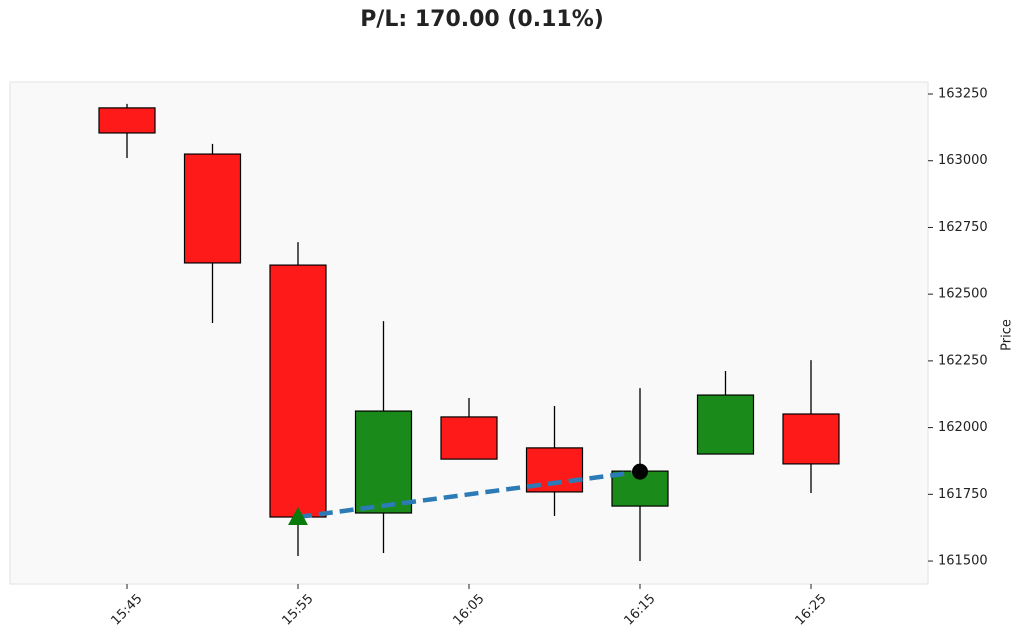 Image resolution: width=1024 pixels, height=644 pixels. What do you see at coordinates (482, 19) in the screenshot?
I see `chart-title: P/L: 170.00 (0.11%)` at bounding box center [482, 19].